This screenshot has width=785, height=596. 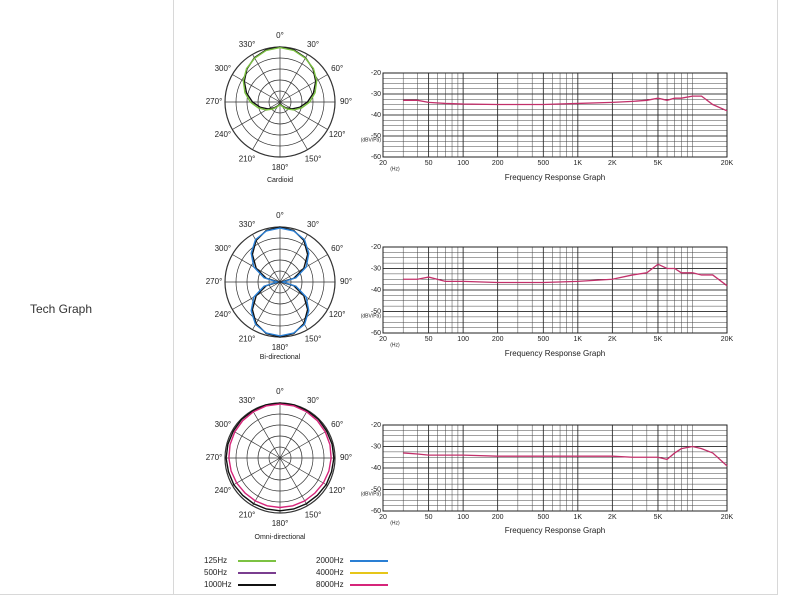 I want to click on legend-label: 8000Hz, so click(x=330, y=584).